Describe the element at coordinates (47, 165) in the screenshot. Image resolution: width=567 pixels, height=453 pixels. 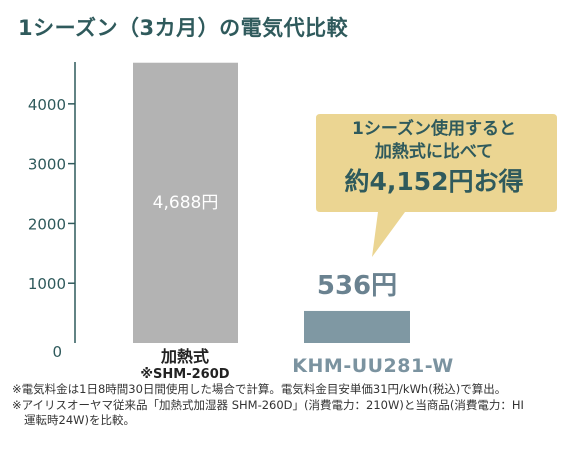
I see `y-tick-label: 3000` at that location.